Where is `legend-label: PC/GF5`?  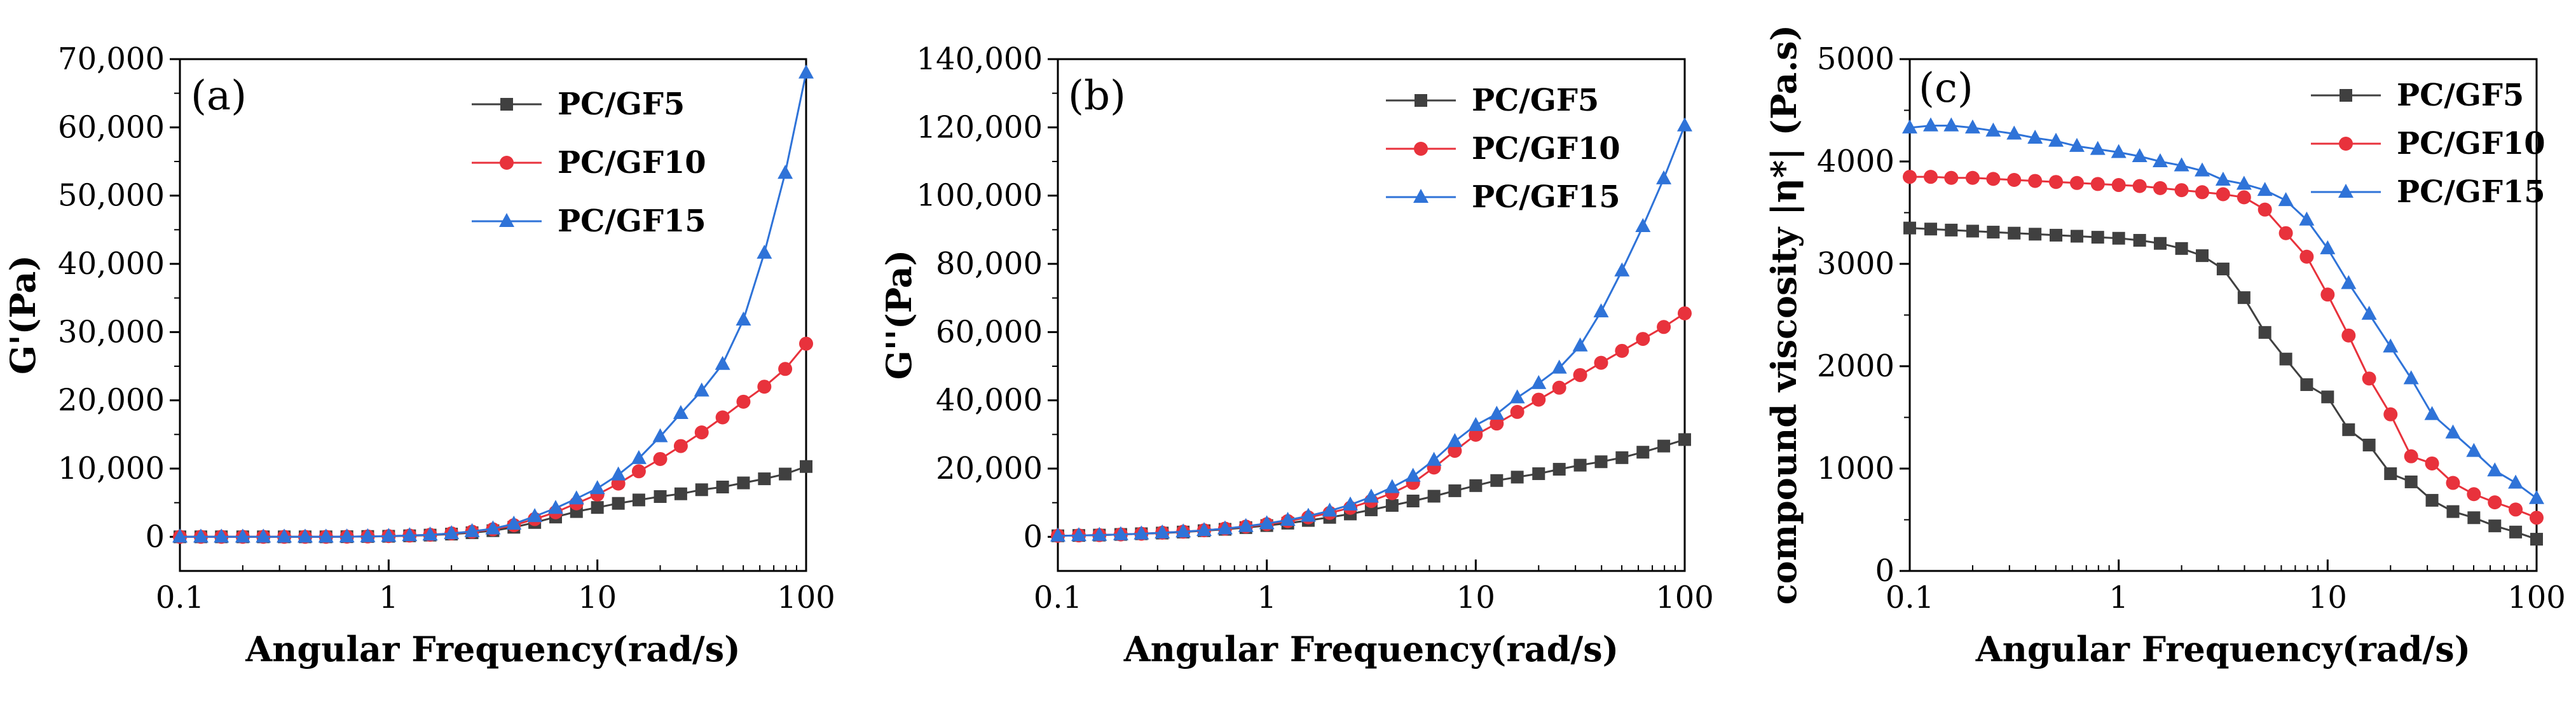
legend-label: PC/GF5 is located at coordinates (1535, 100).